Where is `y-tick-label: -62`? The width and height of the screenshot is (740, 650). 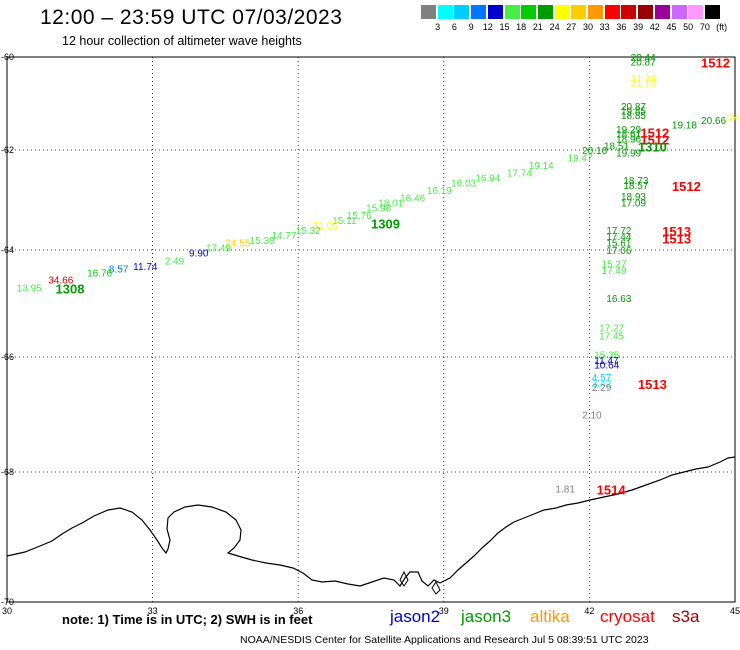 y-tick-label: -62 is located at coordinates (7, 150).